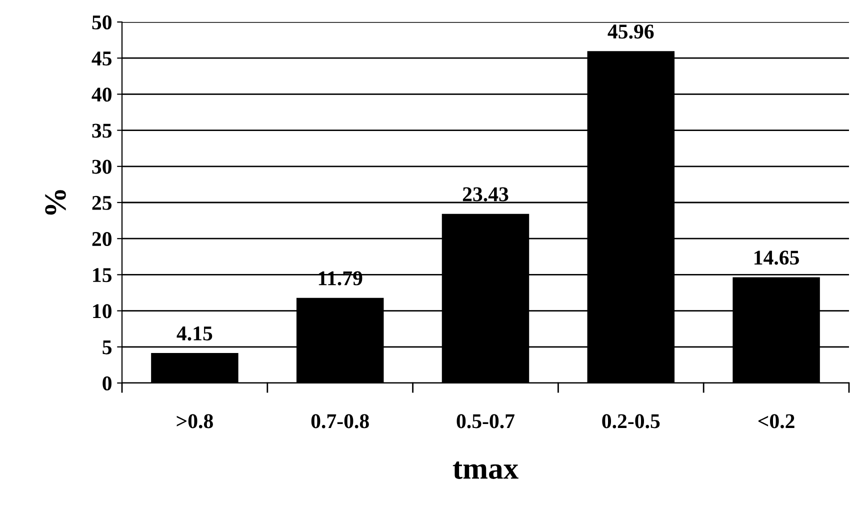  Describe the element at coordinates (194, 333) in the screenshot. I see `data-label: 4.15` at that location.